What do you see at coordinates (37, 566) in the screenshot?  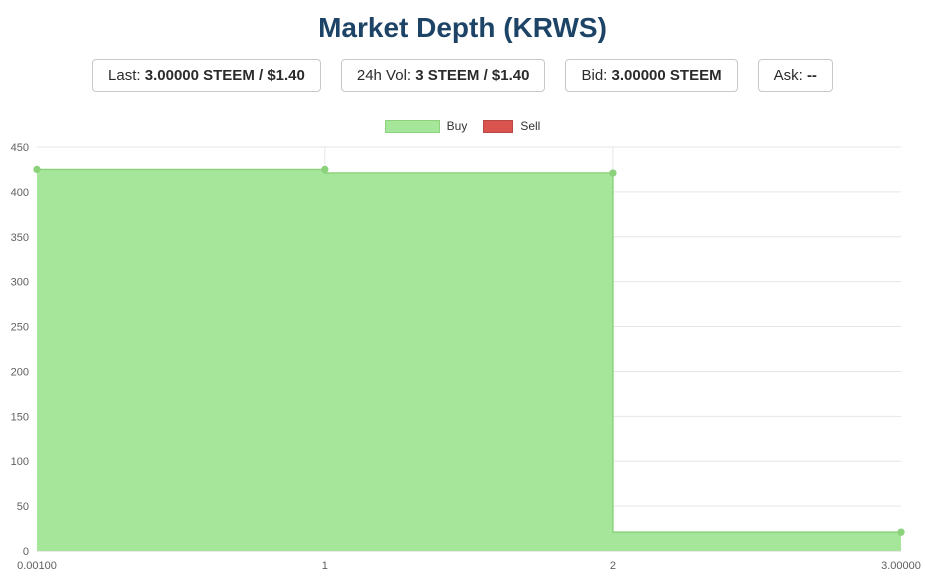 I see `svg-text: 0.00100` at bounding box center [37, 566].